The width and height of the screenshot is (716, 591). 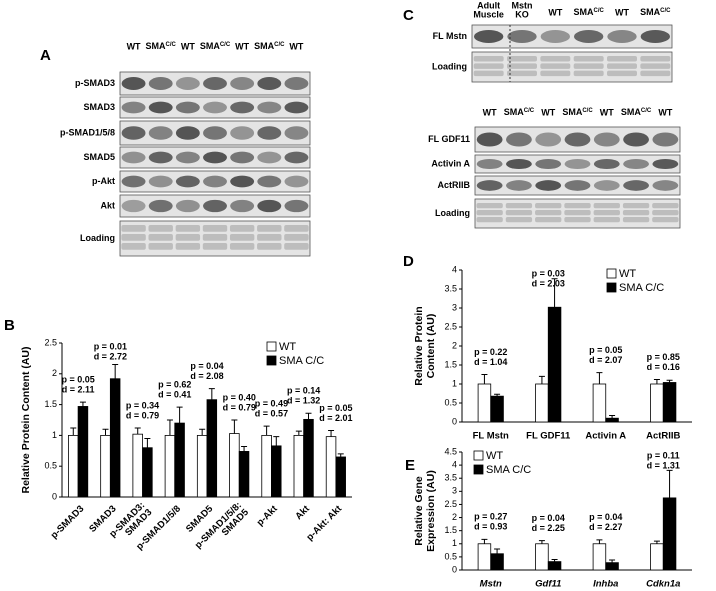 What do you see at coordinates (99, 157) in the screenshot?
I see `row-label: SMAD5` at bounding box center [99, 157].